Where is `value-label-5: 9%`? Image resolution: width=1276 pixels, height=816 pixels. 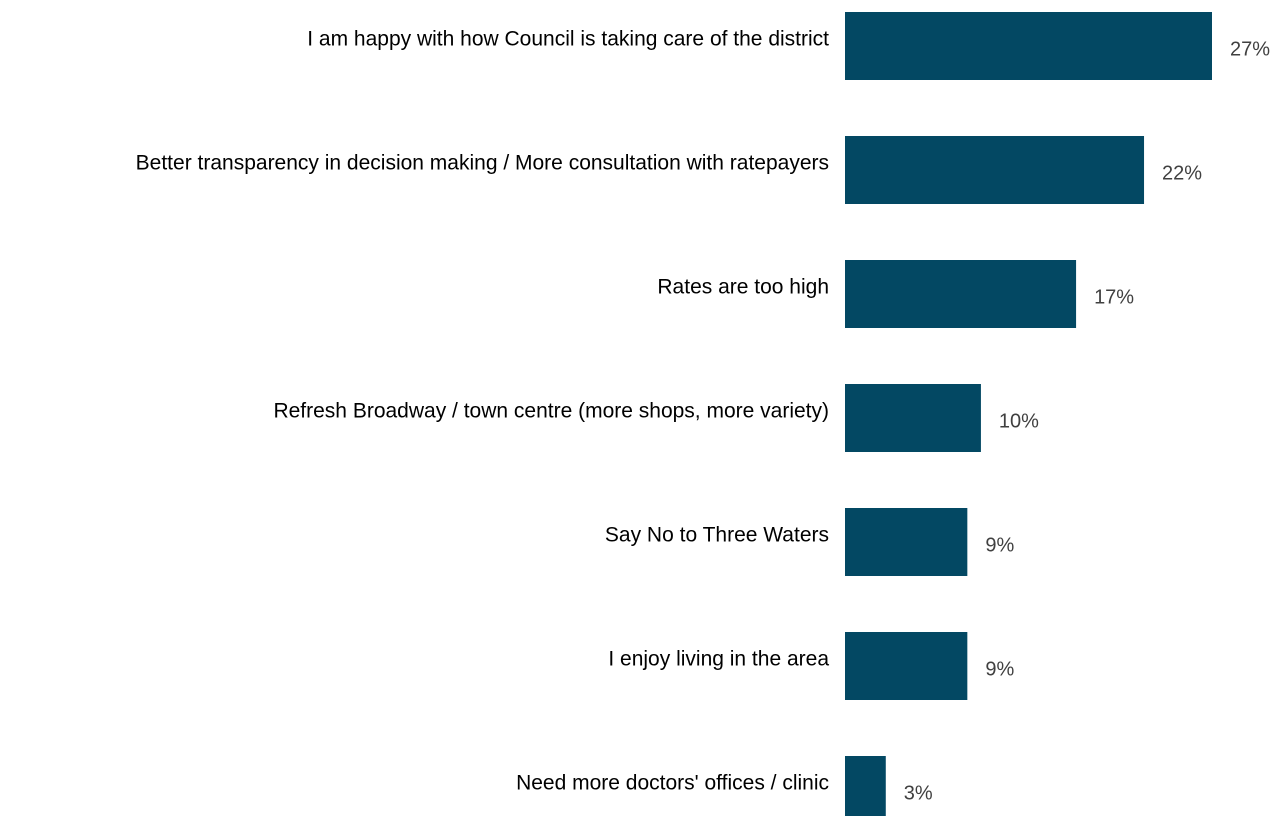
value-label-5: 9% is located at coordinates (999, 545).